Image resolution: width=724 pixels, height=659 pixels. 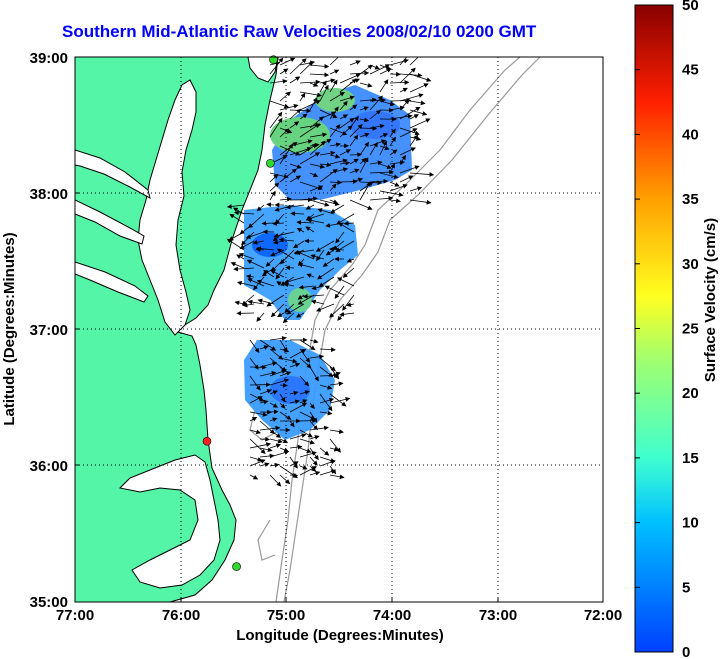 What do you see at coordinates (49, 466) in the screenshot?
I see `y-tick-label: 36:00` at bounding box center [49, 466].